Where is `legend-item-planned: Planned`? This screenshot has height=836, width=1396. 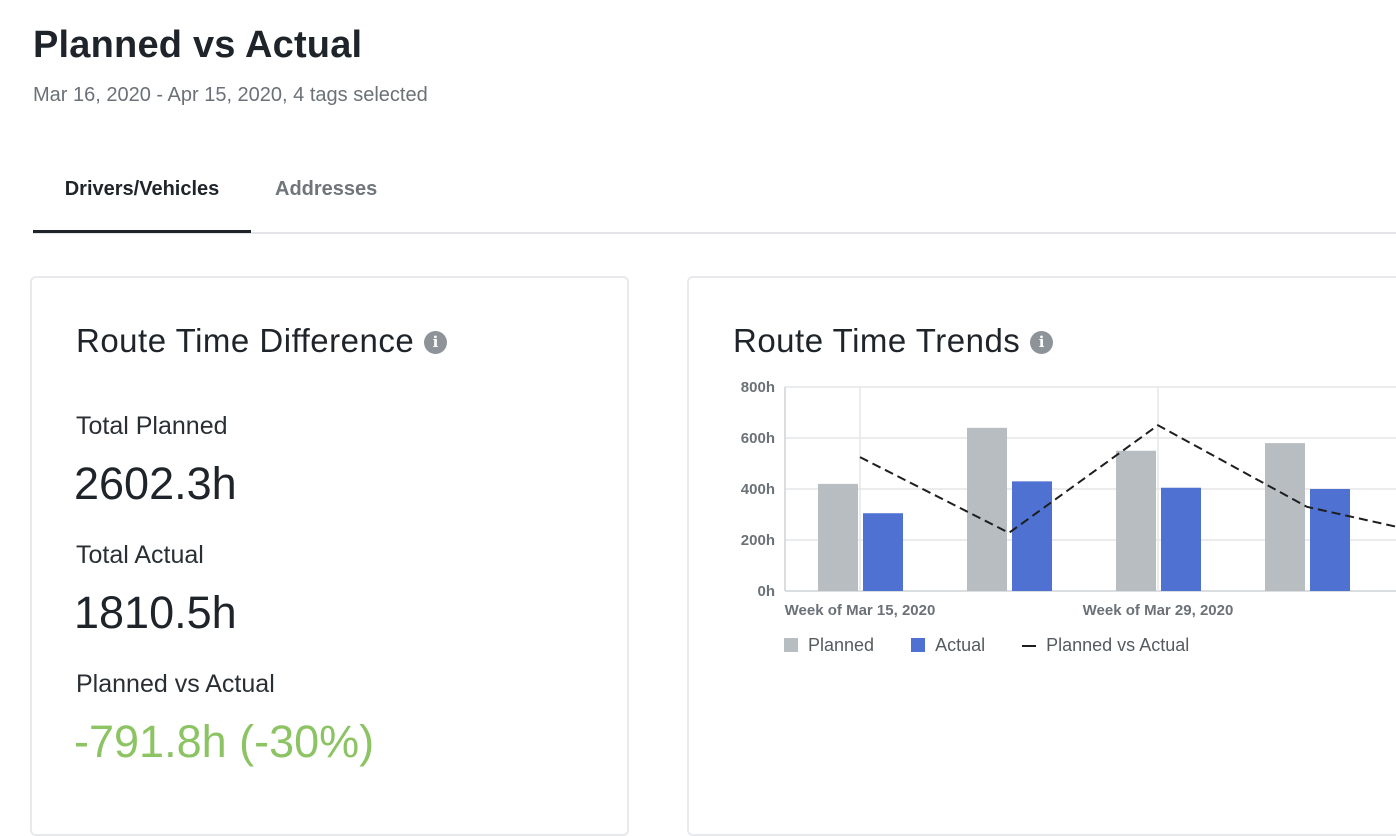 legend-item-planned: Planned is located at coordinates (829, 645).